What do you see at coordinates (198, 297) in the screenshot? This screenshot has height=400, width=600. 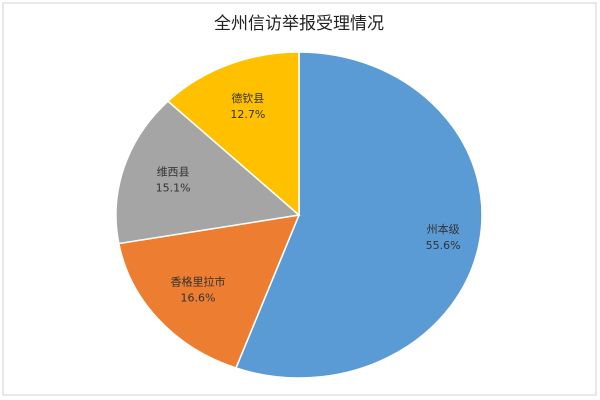 I see `slice-value-label: 16.6%` at bounding box center [198, 297].